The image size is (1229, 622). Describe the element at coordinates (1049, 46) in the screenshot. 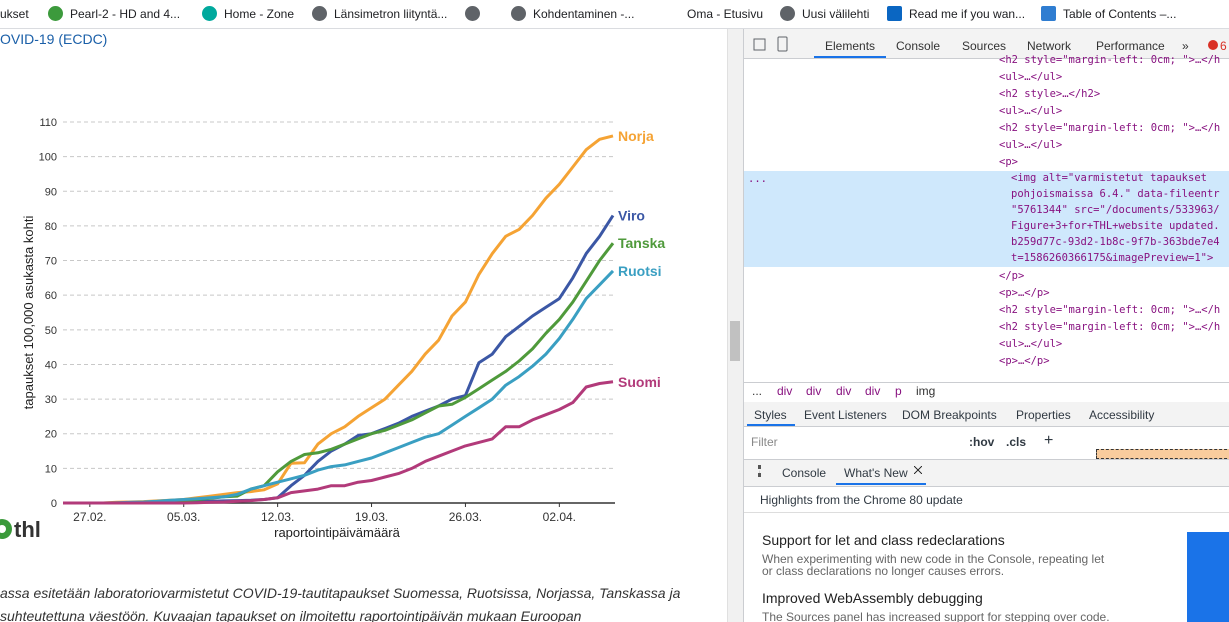

I see `devtools-tab: Network` at that location.